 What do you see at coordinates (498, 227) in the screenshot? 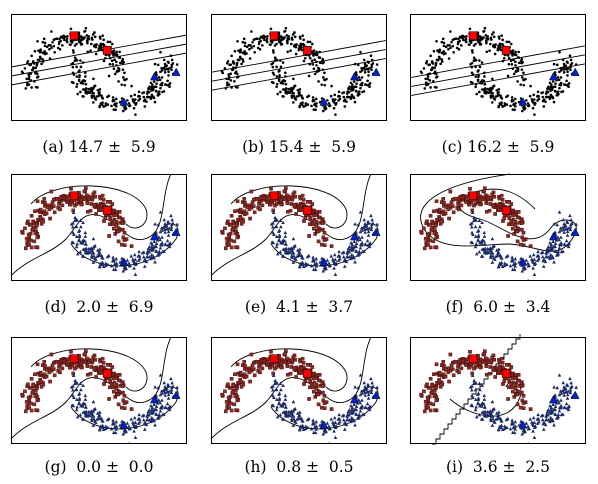
I see `plot-frame` at bounding box center [498, 227].